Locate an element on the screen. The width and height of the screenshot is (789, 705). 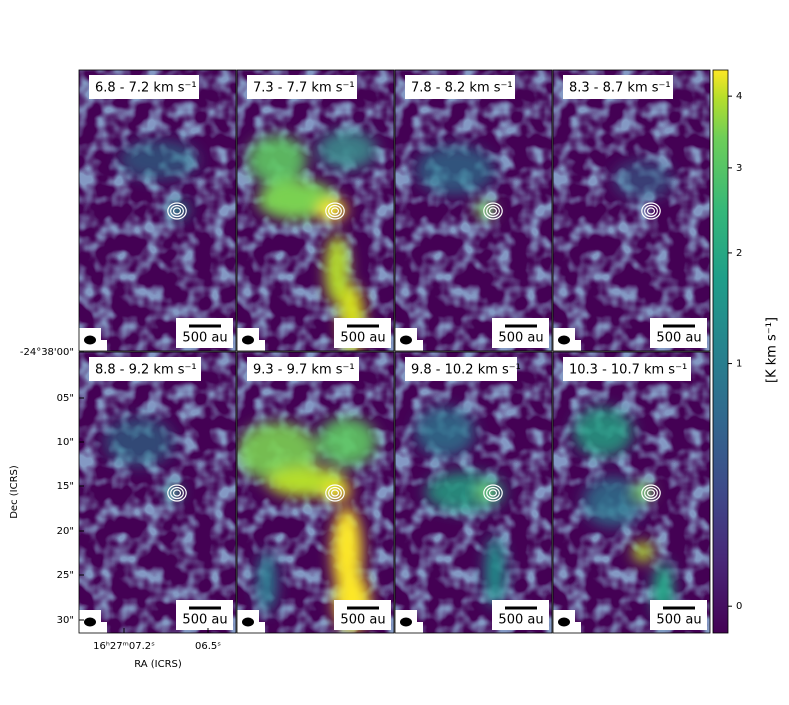
colorbar-tick-label: 1 is located at coordinates (739, 364).